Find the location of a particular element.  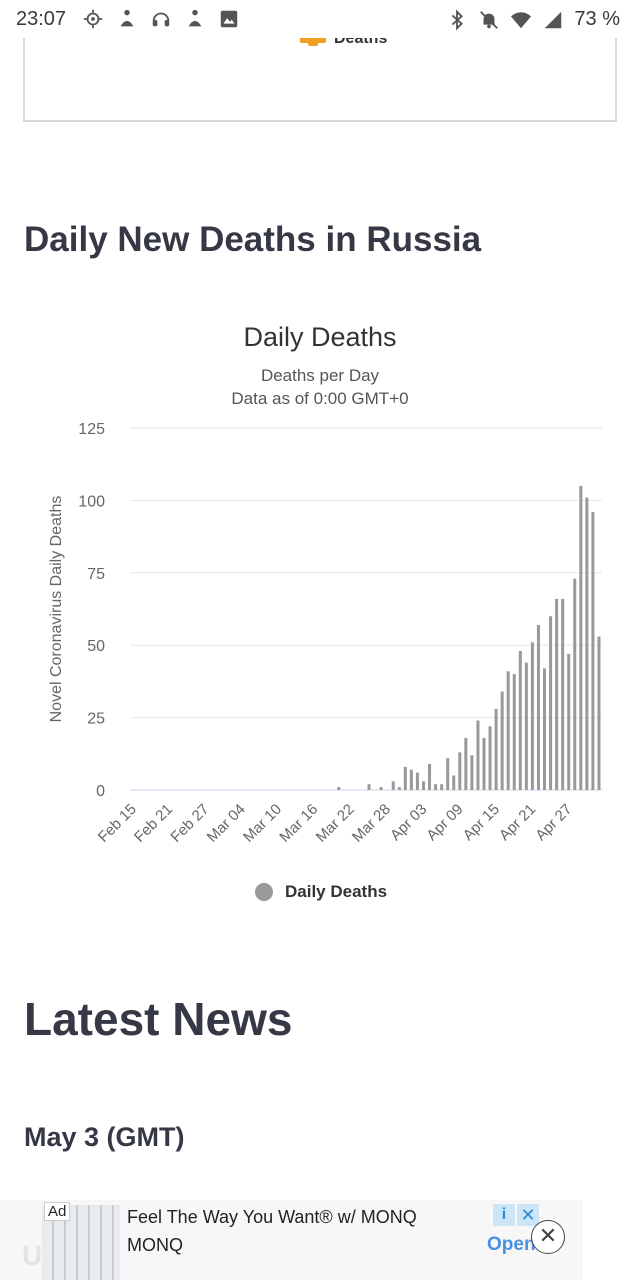

y-tick-label: 0 is located at coordinates (100, 791).